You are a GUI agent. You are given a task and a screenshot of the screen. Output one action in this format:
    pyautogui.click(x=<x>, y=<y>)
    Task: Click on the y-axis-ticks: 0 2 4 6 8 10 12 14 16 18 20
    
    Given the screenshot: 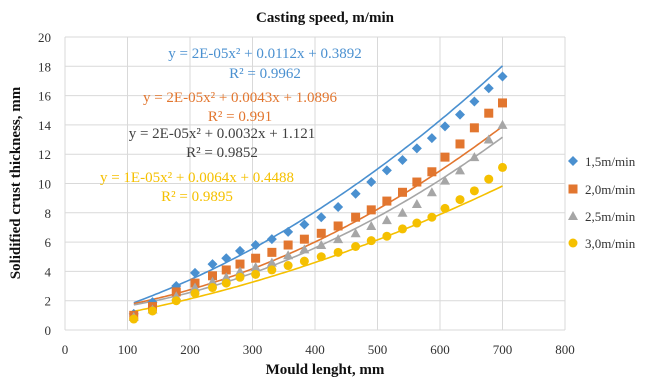 What is the action you would take?
    pyautogui.click(x=45, y=184)
    